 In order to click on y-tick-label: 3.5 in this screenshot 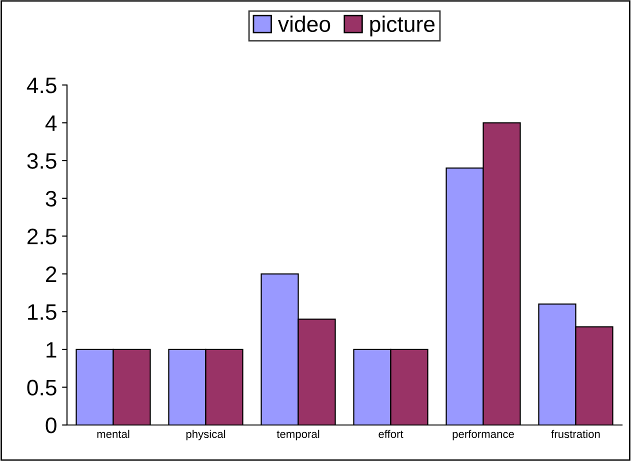, I will do `click(41, 161)`.